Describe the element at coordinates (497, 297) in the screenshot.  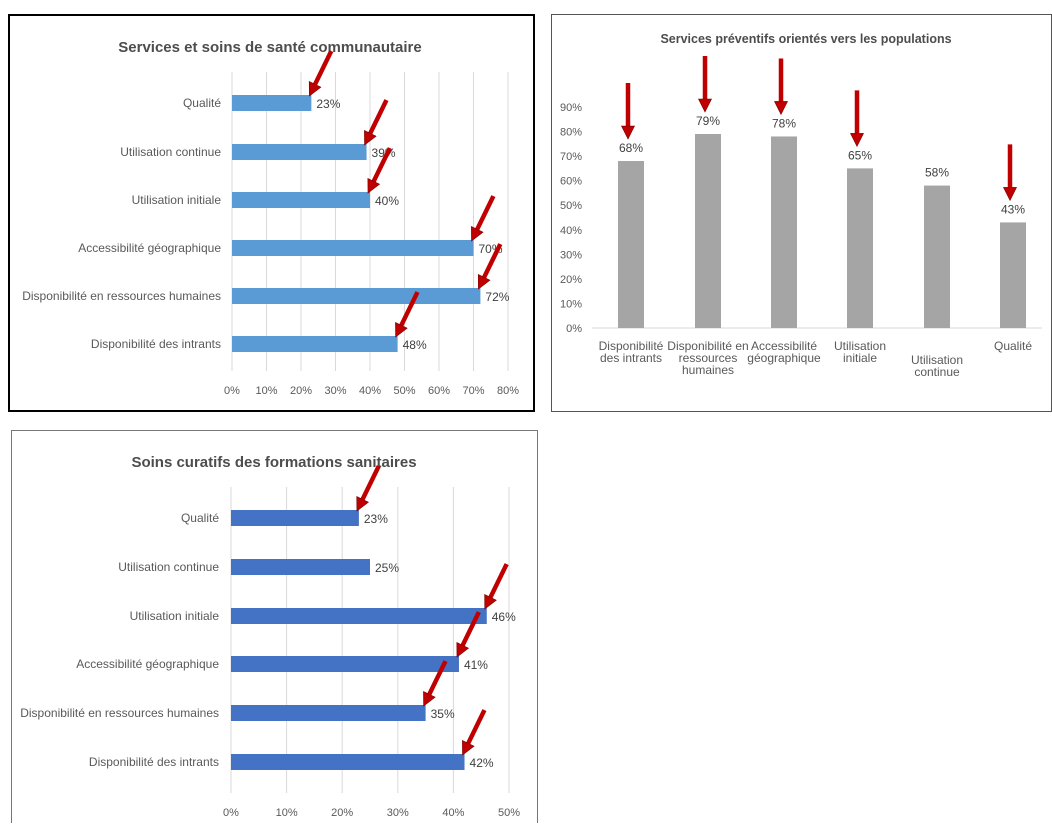
I see `data-label: 72%` at that location.